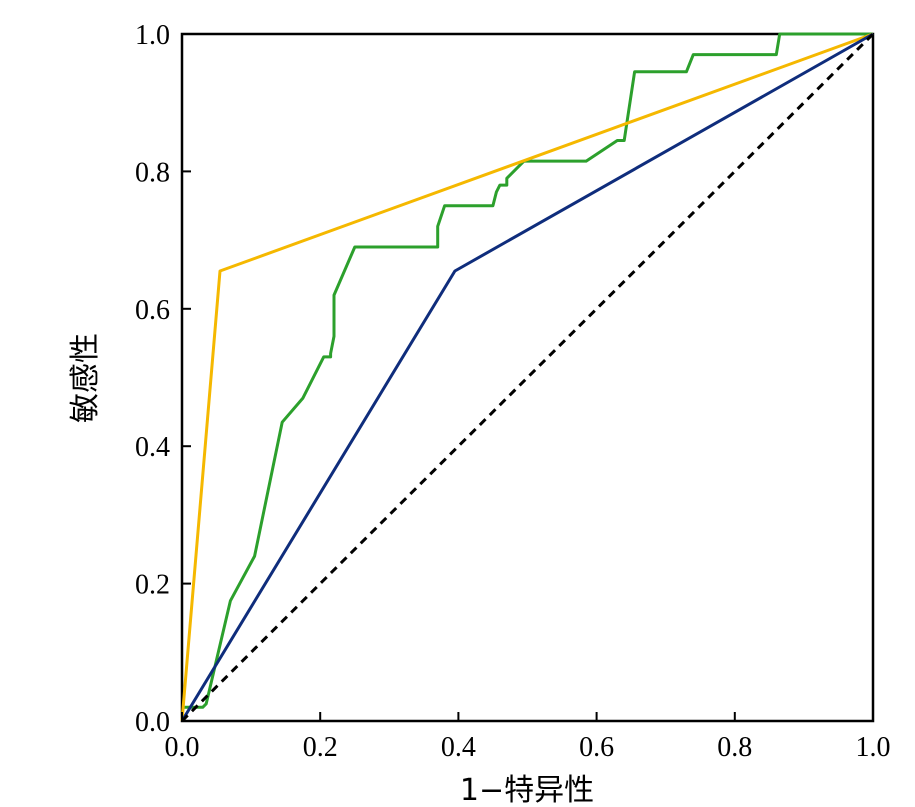 The width and height of the screenshot is (915, 807). What do you see at coordinates (152, 172) in the screenshot?
I see `y-tick-label: 0.8` at bounding box center [152, 172].